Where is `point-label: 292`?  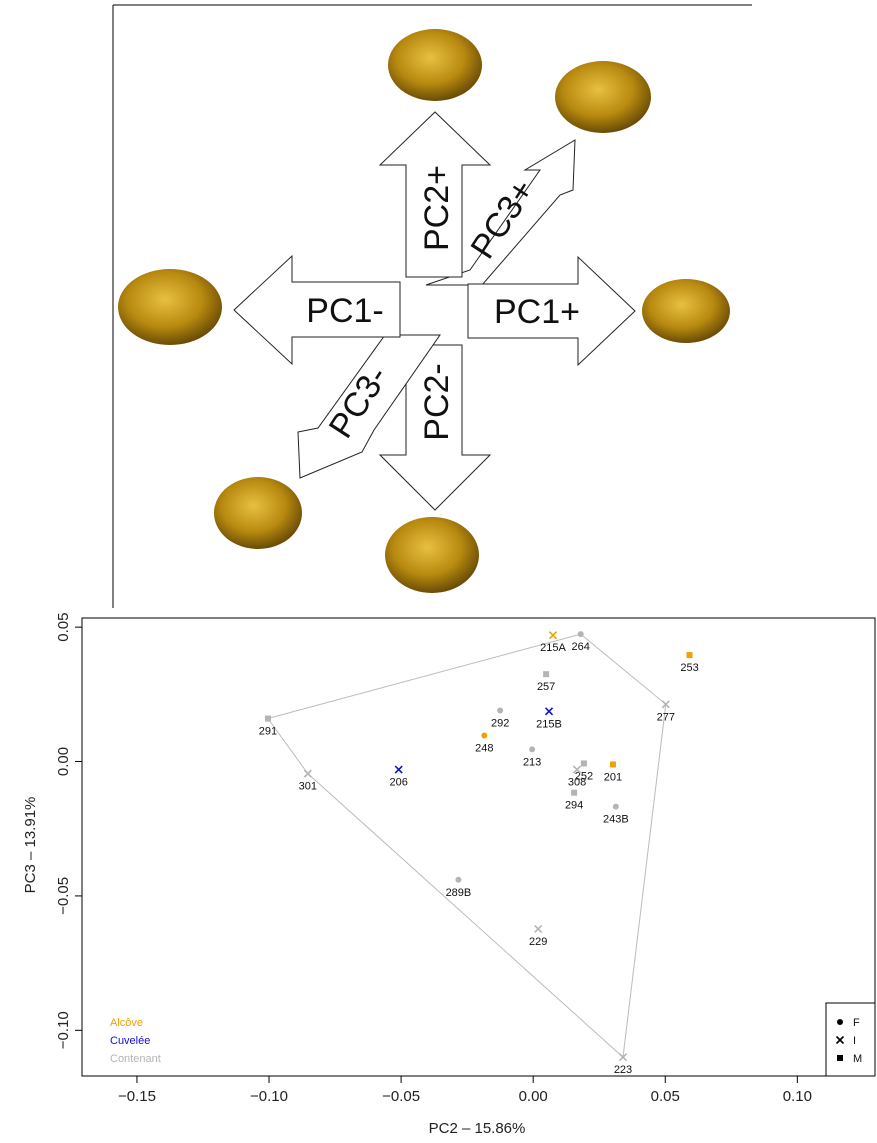
point-label: 292 is located at coordinates (500, 723).